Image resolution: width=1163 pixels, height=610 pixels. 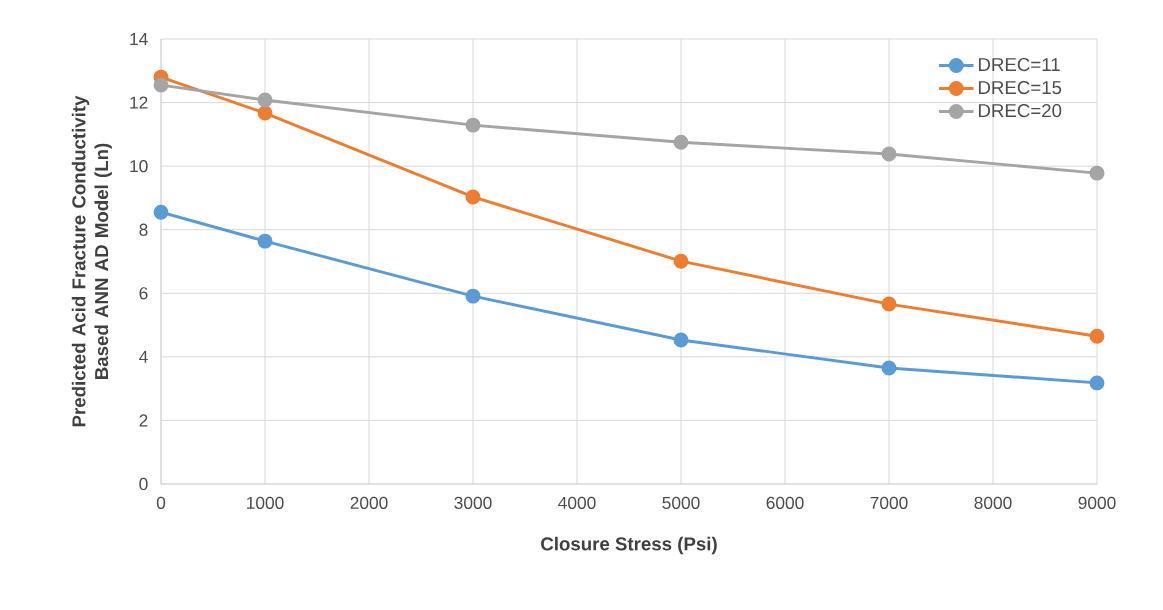 I want to click on x-tick-label: 3000, so click(x=473, y=502).